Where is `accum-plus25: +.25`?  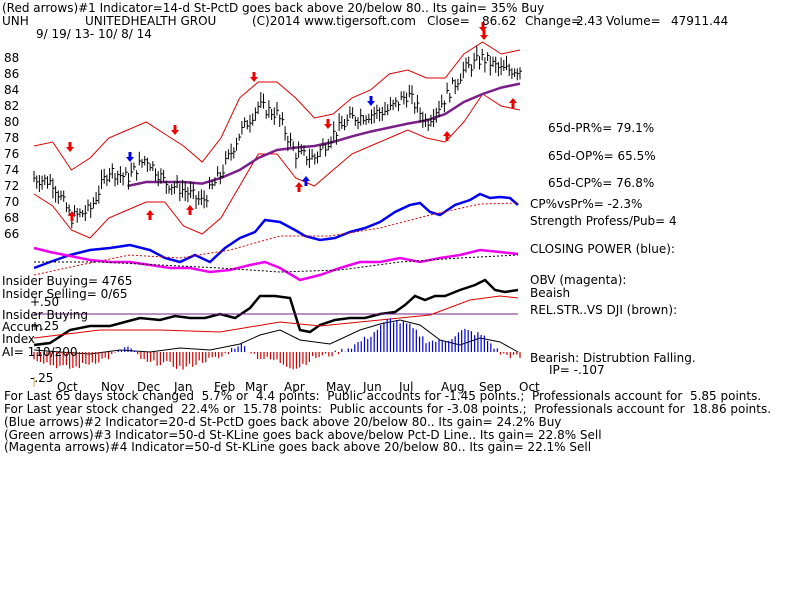
accum-plus25: +.25 is located at coordinates (45, 326).